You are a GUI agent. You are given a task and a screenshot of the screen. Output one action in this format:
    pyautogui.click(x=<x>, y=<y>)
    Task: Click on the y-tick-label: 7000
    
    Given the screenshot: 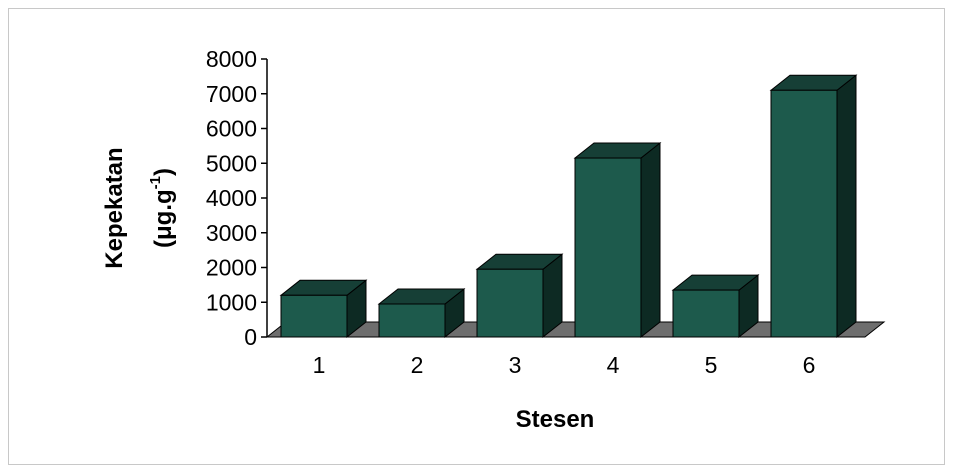 What is the action you would take?
    pyautogui.click(x=231, y=94)
    